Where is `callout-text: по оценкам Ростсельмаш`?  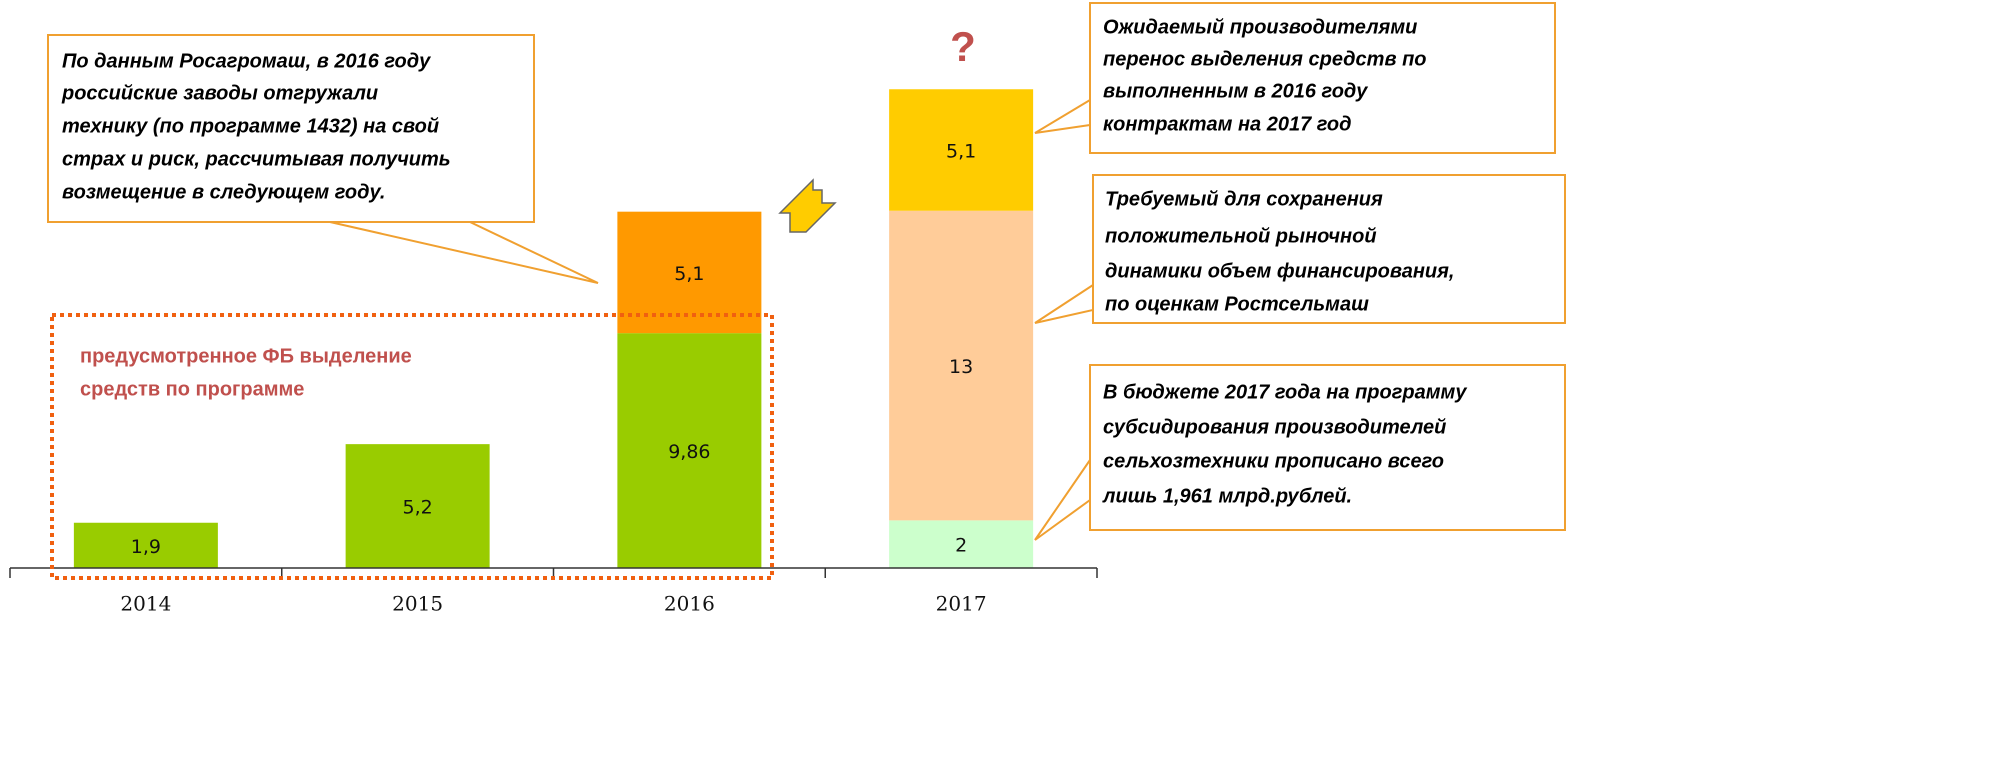
callout-text: по оценкам Ростсельмаш is located at coordinates (1237, 304).